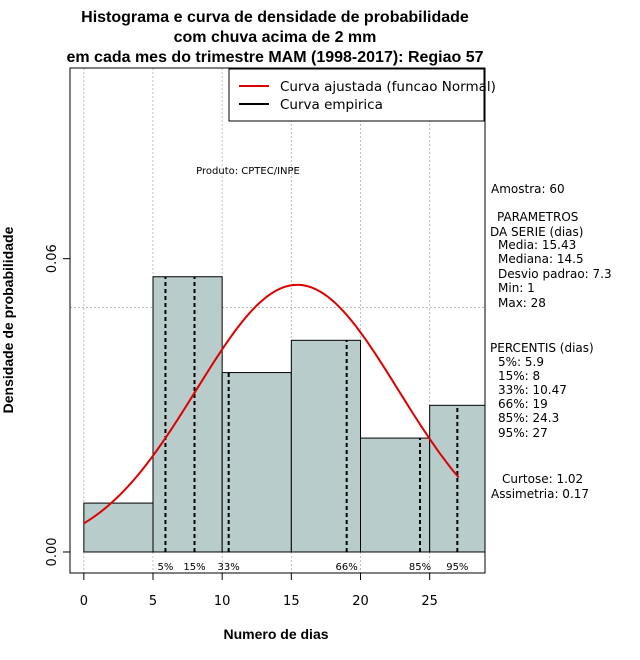  I want to click on sample-size: Amostra: 60, so click(528, 189).